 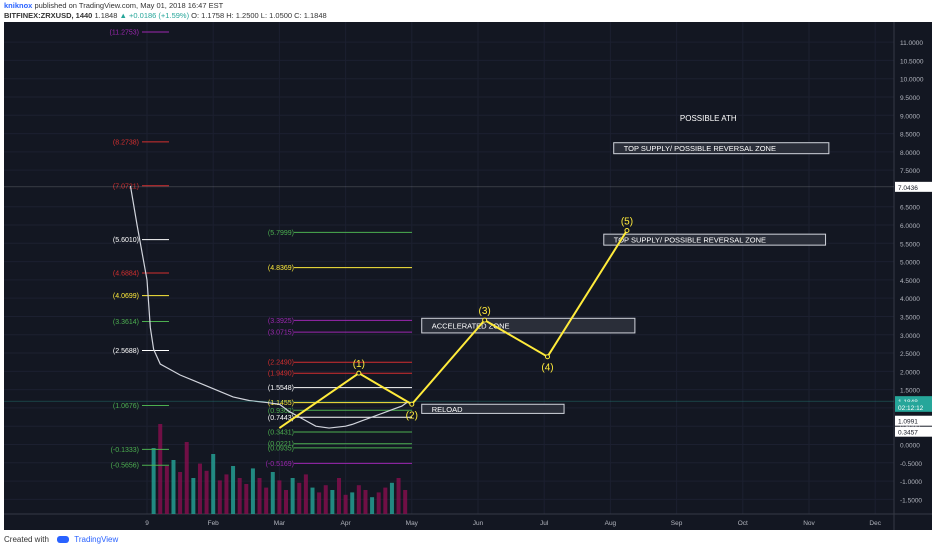 I want to click on price-line, so click(x=269, y=307).